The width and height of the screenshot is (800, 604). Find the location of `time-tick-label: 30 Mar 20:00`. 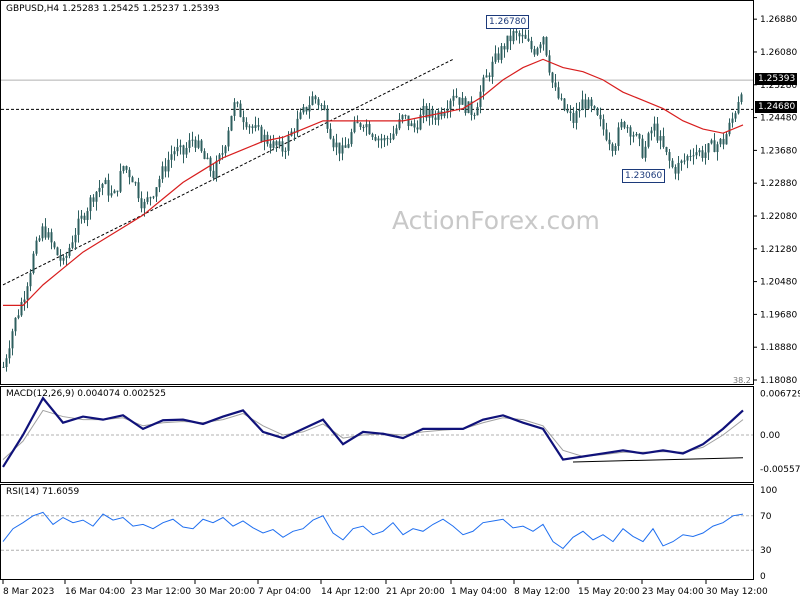

time-tick-label: 30 Mar 20:00 is located at coordinates (225, 592).